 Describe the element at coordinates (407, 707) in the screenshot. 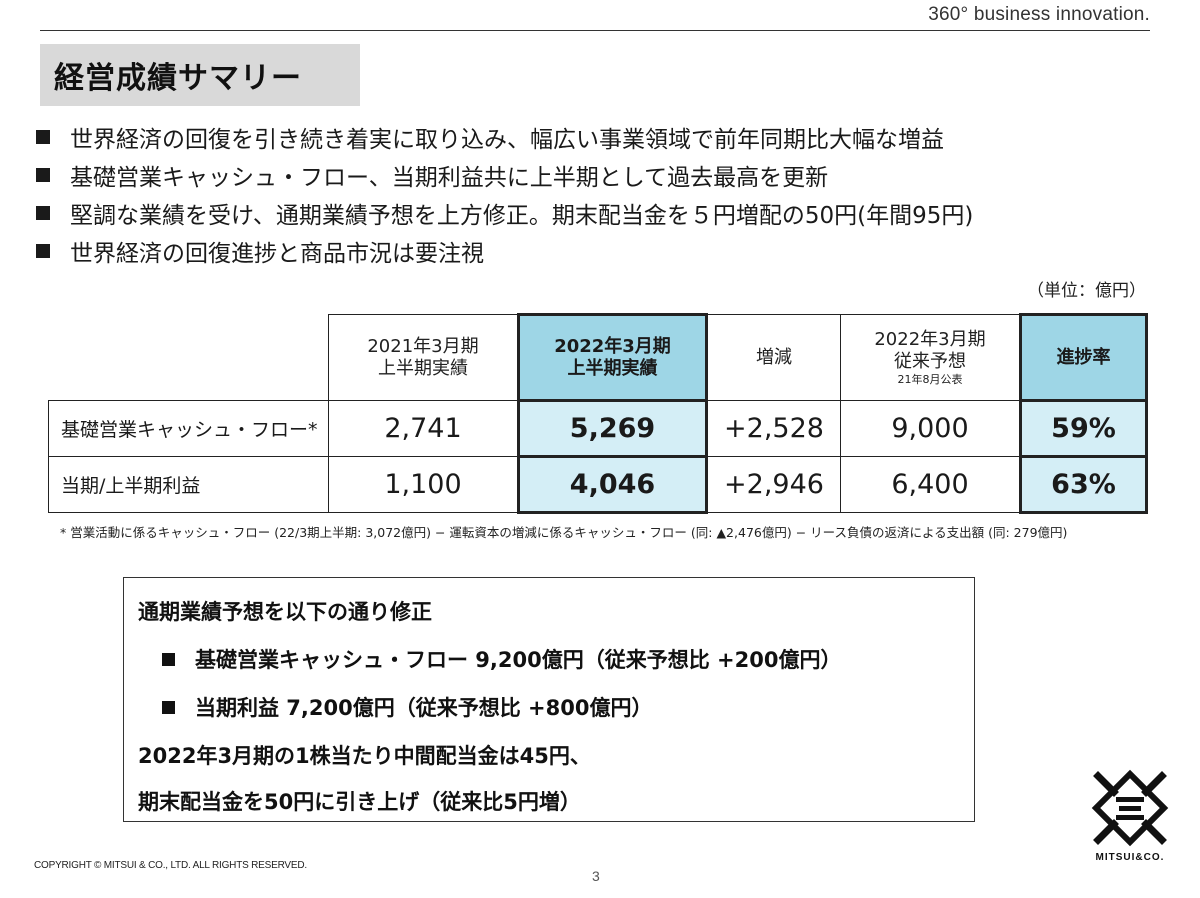

I see `revision-item: 当期利益 7,200億円（従来予想比 +800億円）` at that location.